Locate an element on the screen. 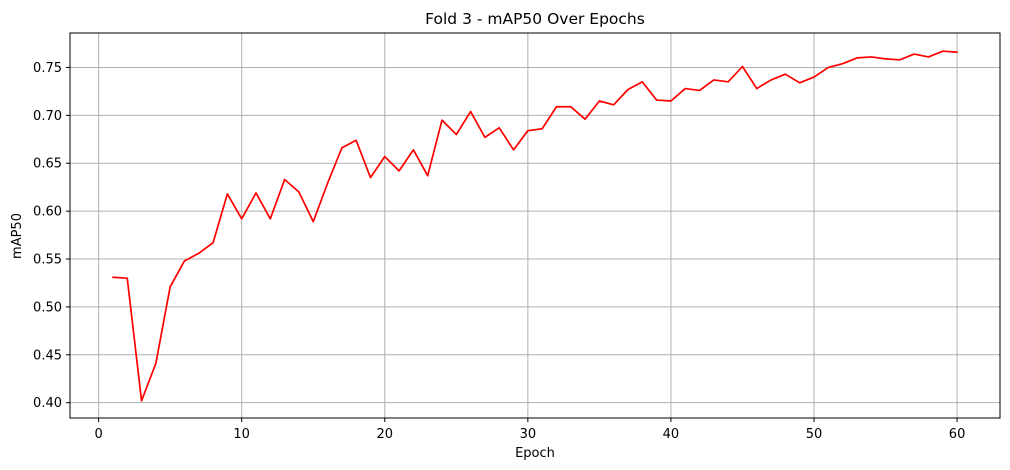 Image resolution: width=1010 pixels, height=470 pixels. chart-title: Fold 3 - mAP50 Over Epochs is located at coordinates (535, 19).